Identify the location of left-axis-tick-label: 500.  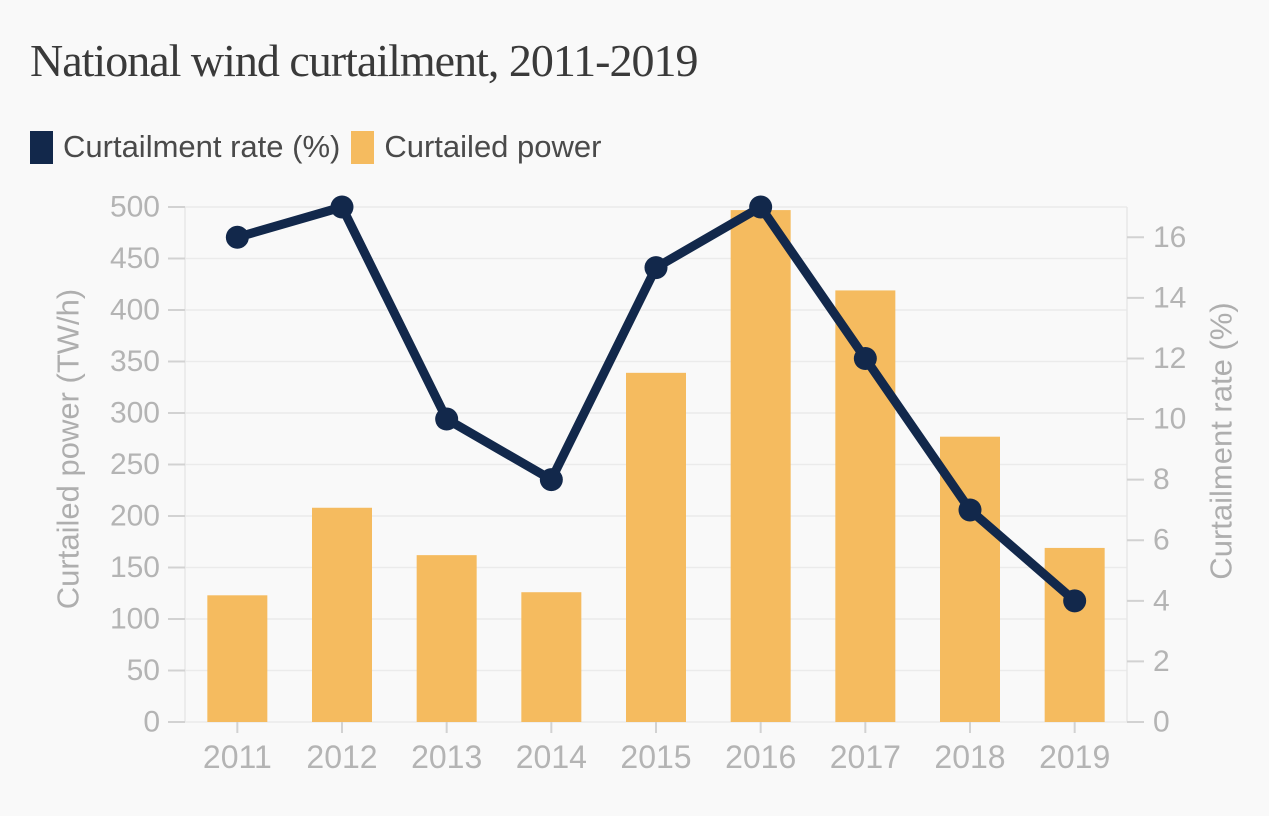
(135, 207).